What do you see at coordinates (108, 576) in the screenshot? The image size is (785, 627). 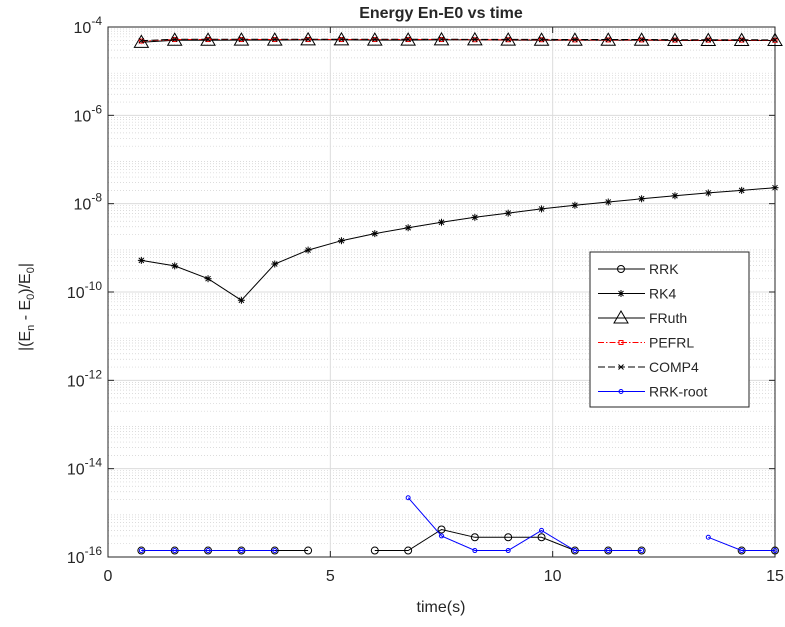 I see `x-tick-label: 0` at bounding box center [108, 576].